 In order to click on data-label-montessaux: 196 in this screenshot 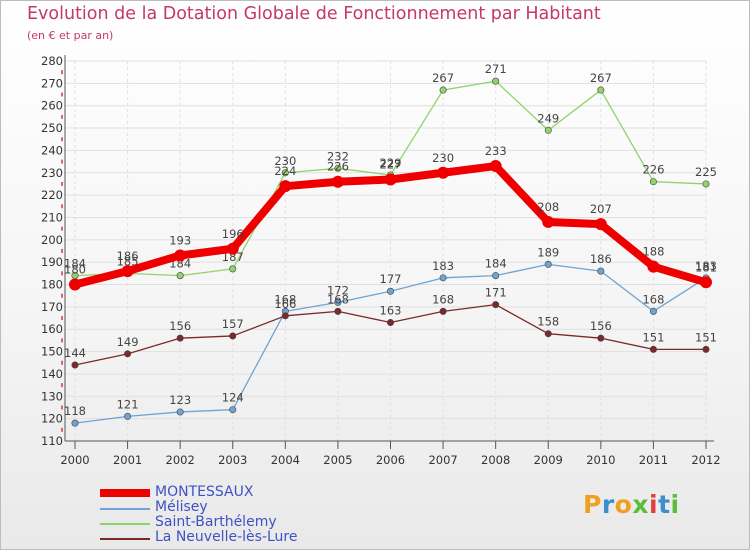, I will do `click(233, 234)`.